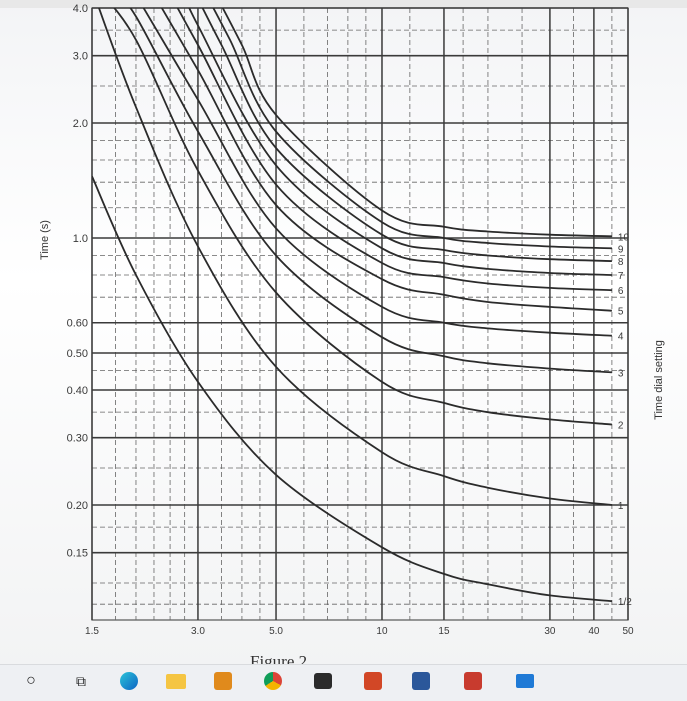 This screenshot has width=687, height=701. Describe the element at coordinates (77, 324) in the screenshot. I see `y-tick-label: 0.60` at that location.